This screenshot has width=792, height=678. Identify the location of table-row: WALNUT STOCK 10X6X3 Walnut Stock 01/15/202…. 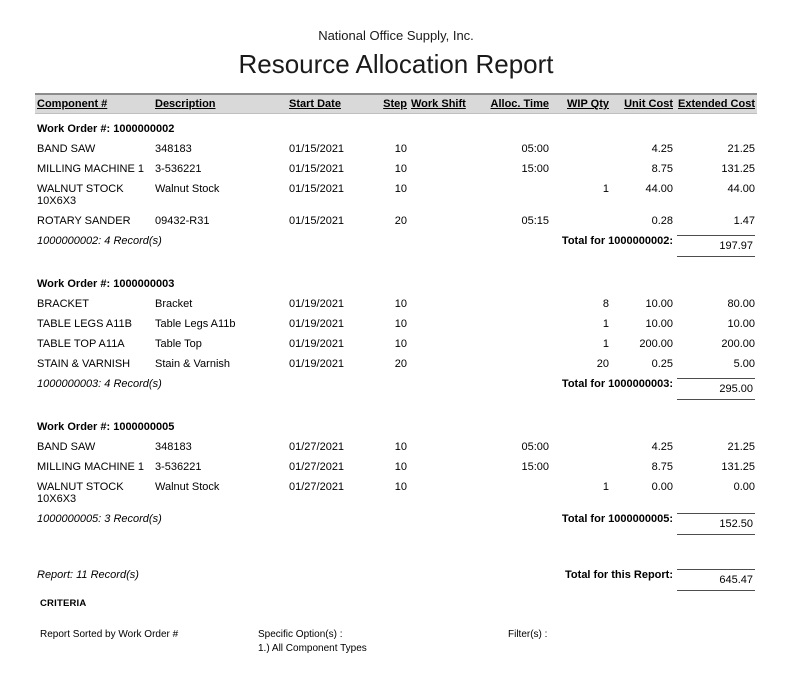
(396, 195).